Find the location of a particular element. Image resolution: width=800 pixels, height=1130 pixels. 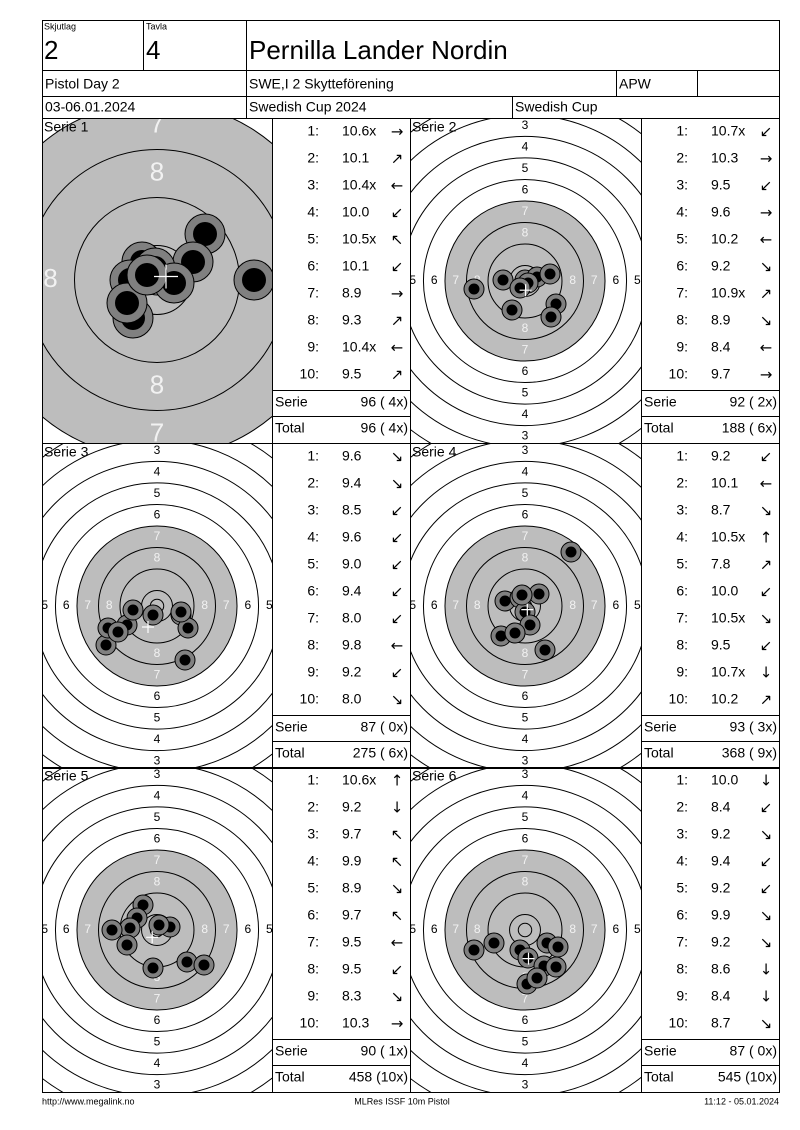

shot-value: 9.5 is located at coordinates (721, 645).